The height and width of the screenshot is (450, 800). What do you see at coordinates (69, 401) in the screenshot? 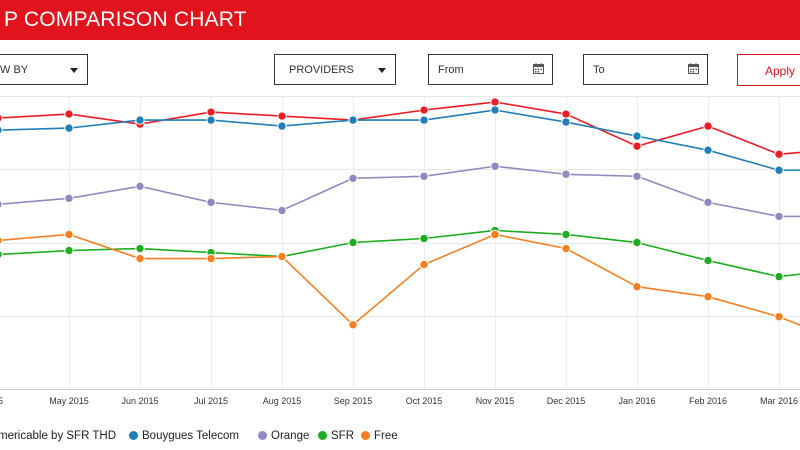
I see `x-tick-label: May 2015` at bounding box center [69, 401].